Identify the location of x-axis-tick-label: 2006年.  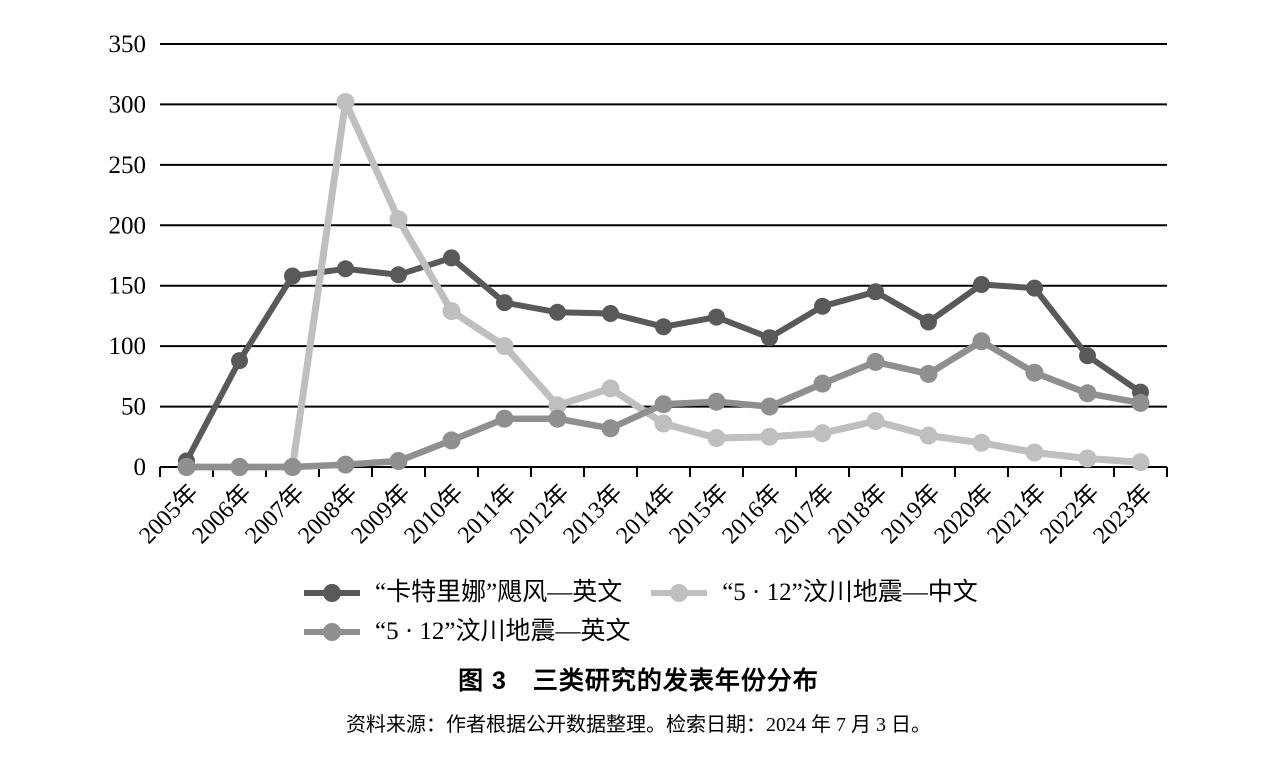
(222, 514).